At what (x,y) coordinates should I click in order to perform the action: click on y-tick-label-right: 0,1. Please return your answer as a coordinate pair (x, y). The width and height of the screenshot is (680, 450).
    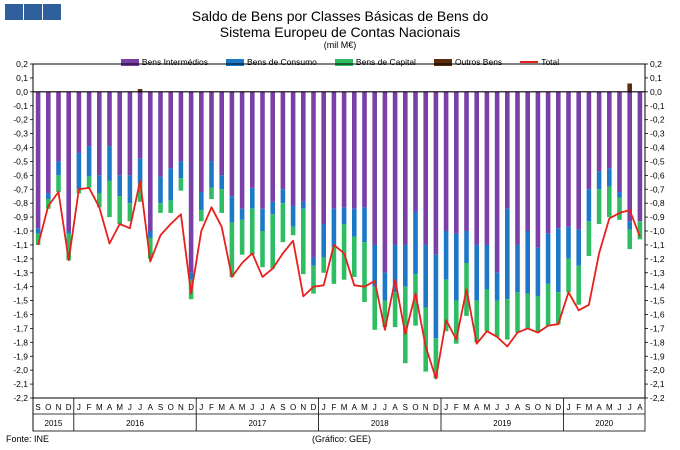
    Looking at the image, I should click on (656, 78).